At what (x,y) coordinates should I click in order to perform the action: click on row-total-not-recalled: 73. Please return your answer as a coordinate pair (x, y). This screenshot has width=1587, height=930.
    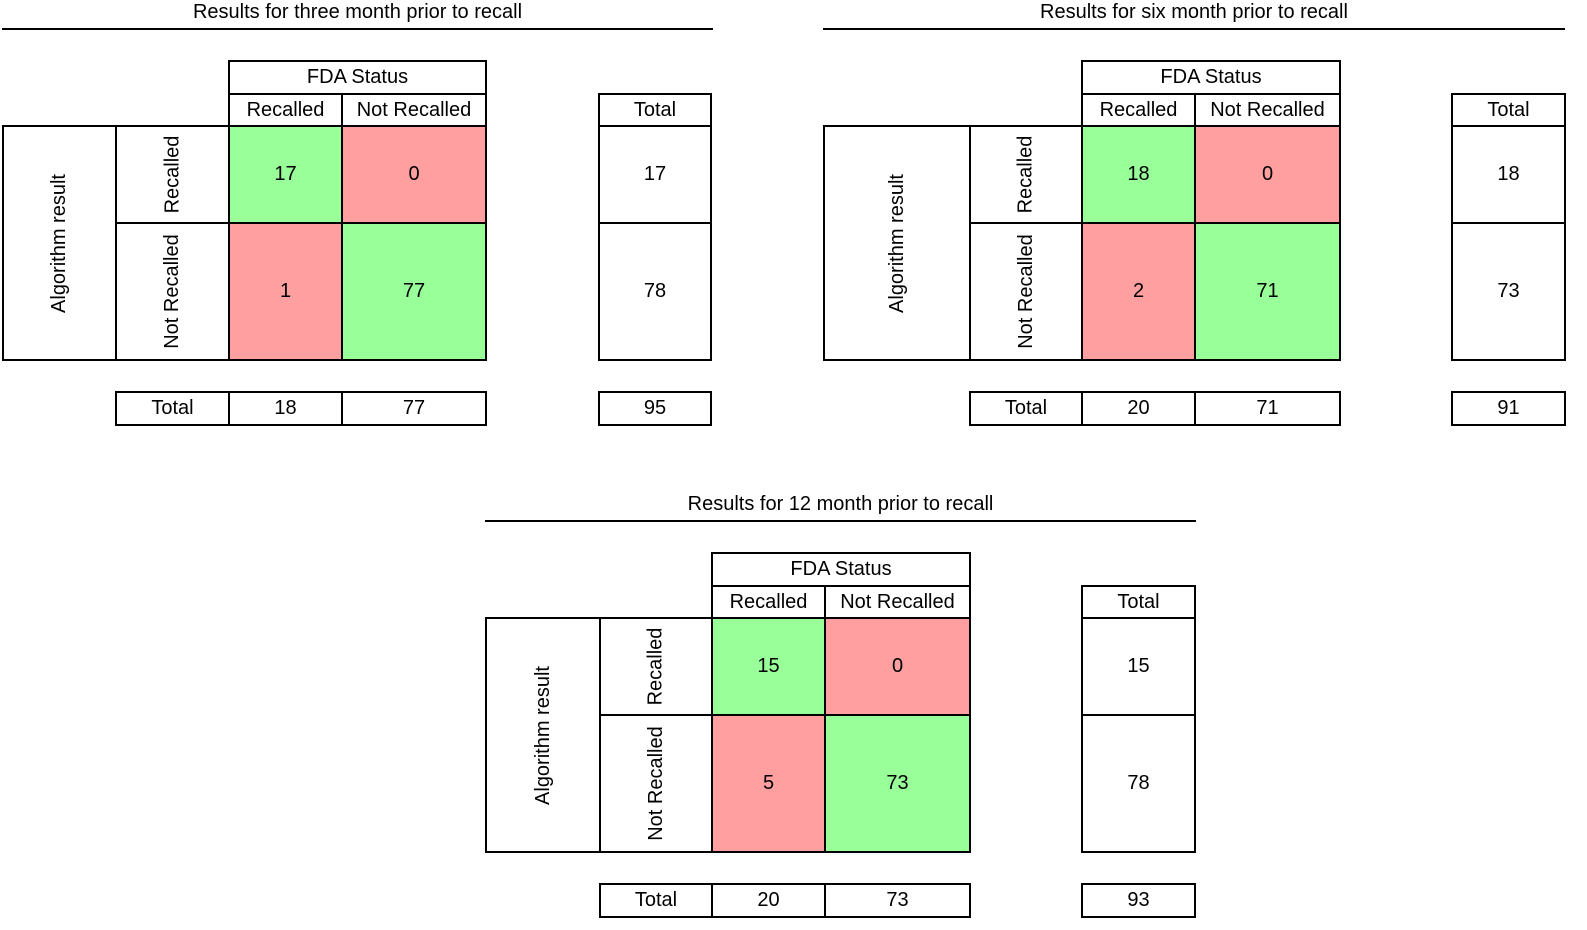
    Looking at the image, I should click on (1508, 291).